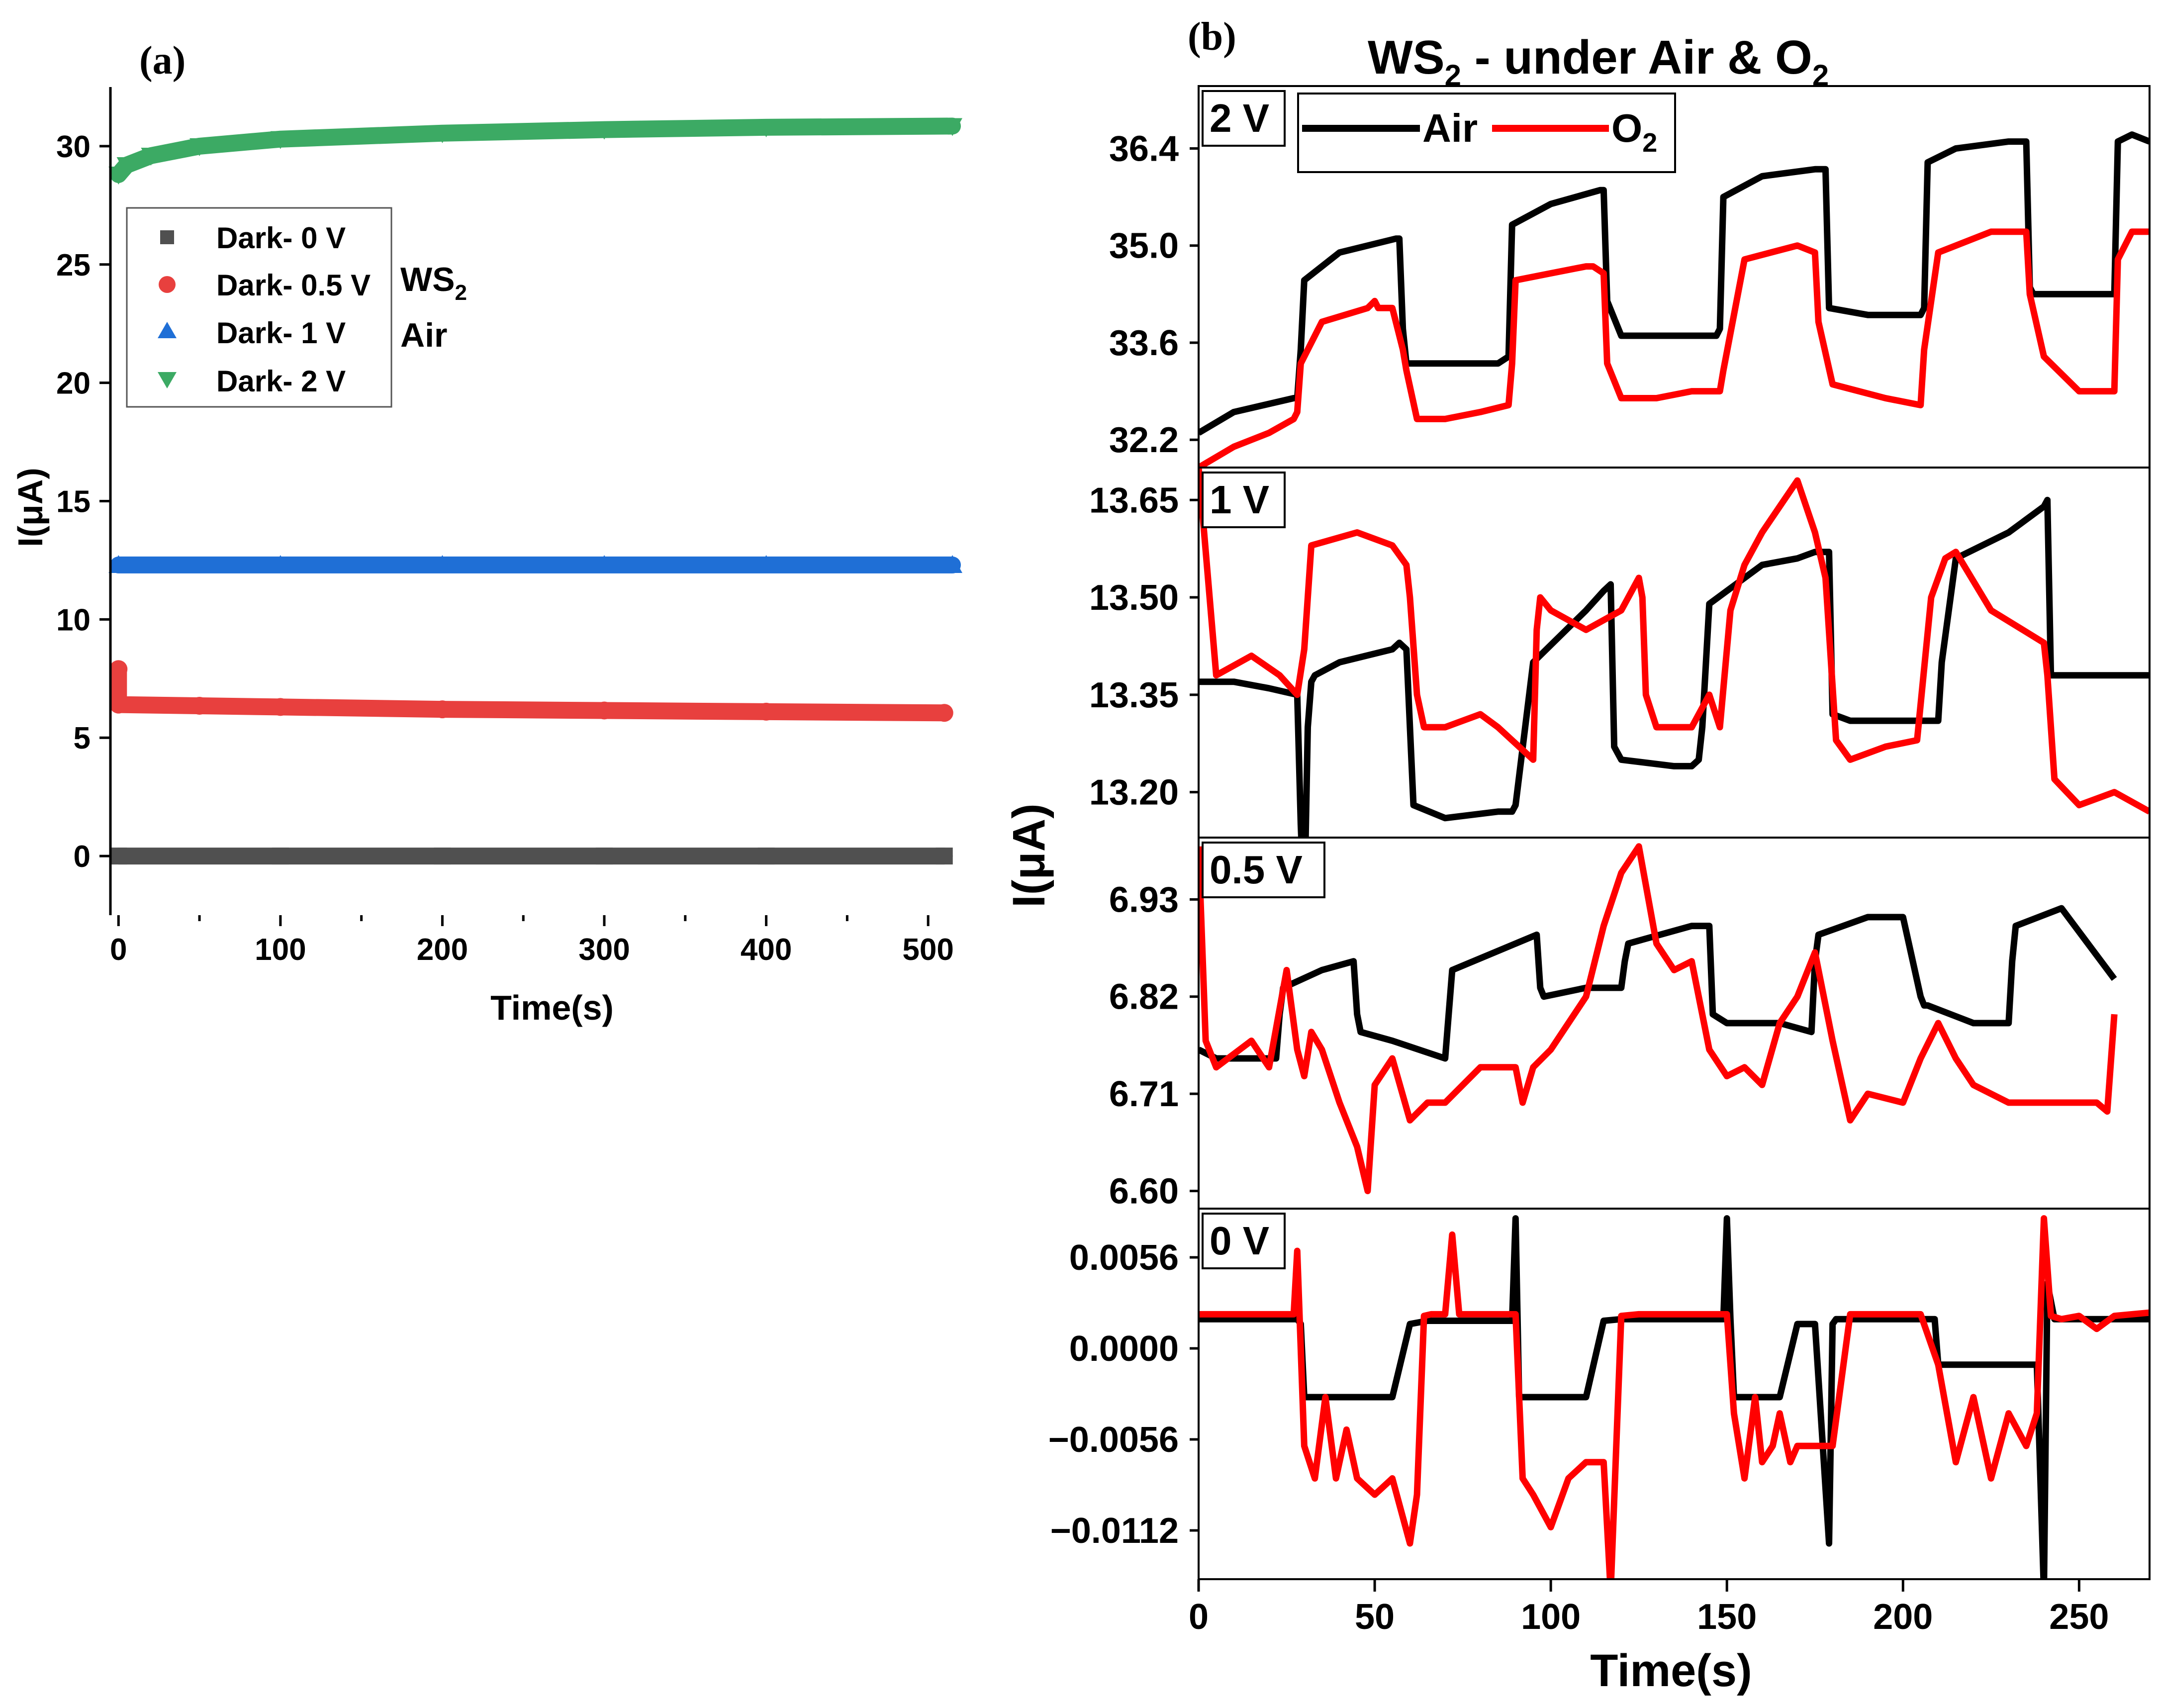  What do you see at coordinates (532, 941) in the screenshot?
I see `panel-a-x-ticks: 0 100 200 300 400 500` at bounding box center [532, 941].